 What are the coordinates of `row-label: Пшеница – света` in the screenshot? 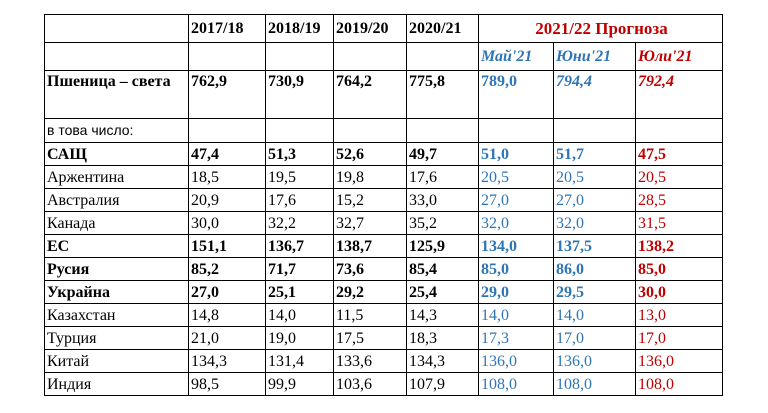 It's located at (116, 94).